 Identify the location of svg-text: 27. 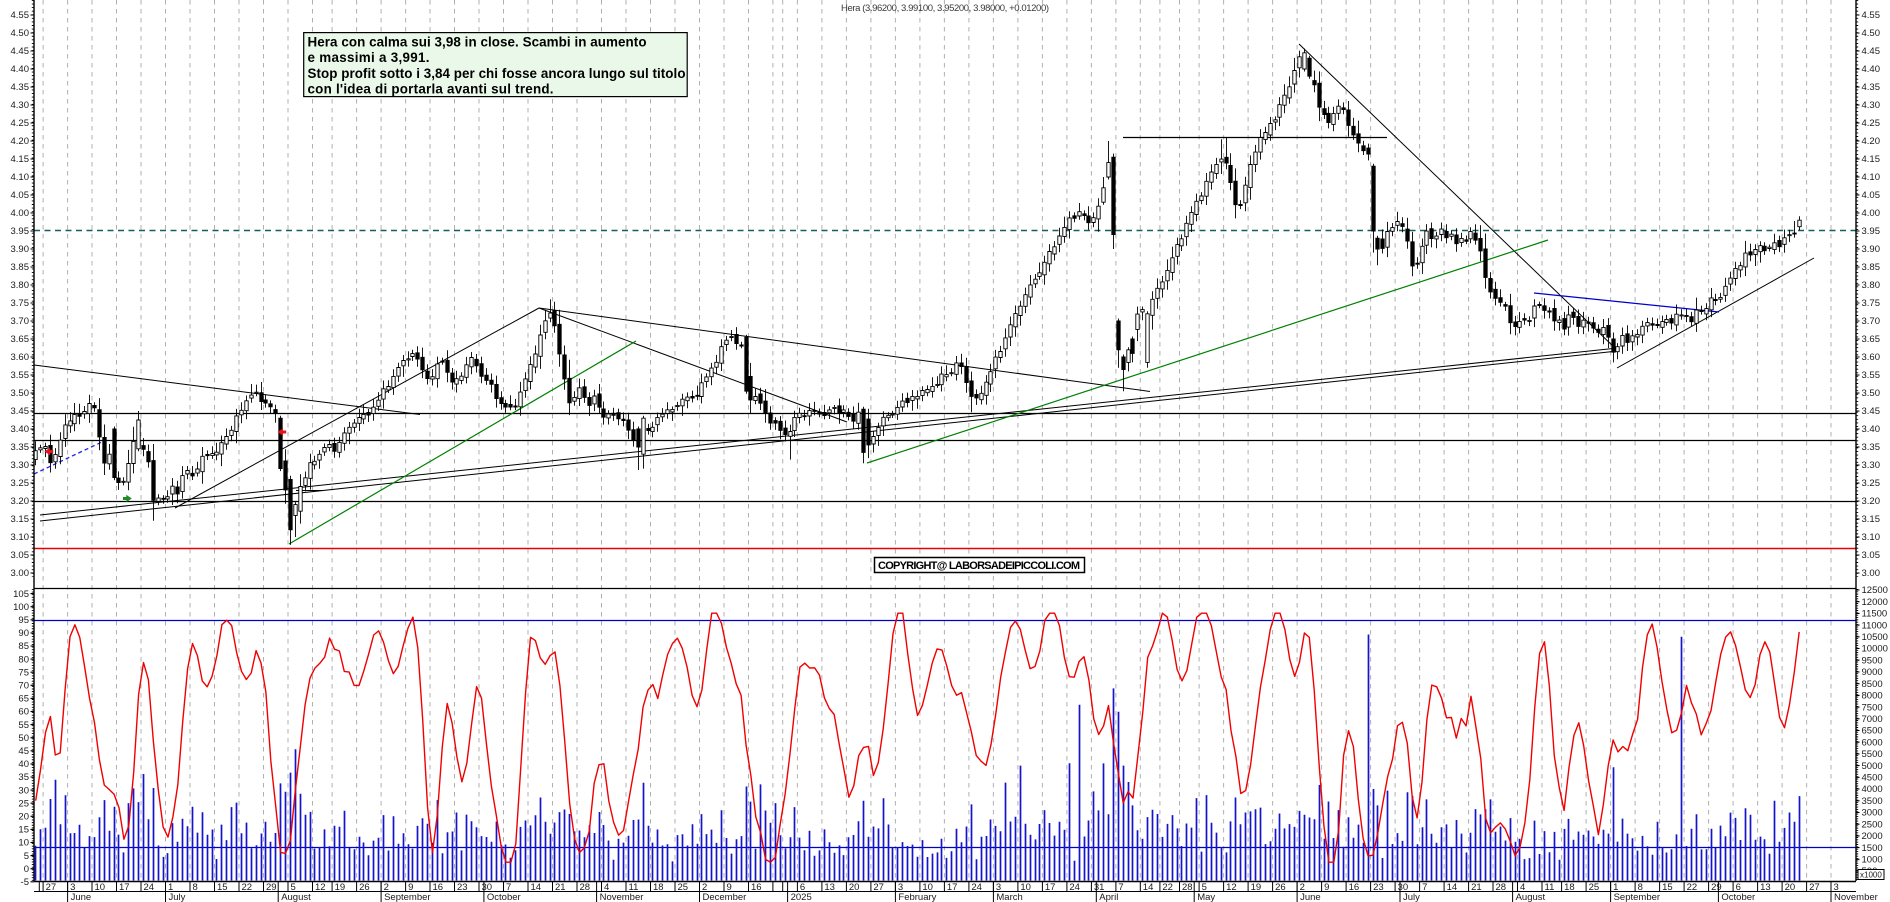
(1814, 887).